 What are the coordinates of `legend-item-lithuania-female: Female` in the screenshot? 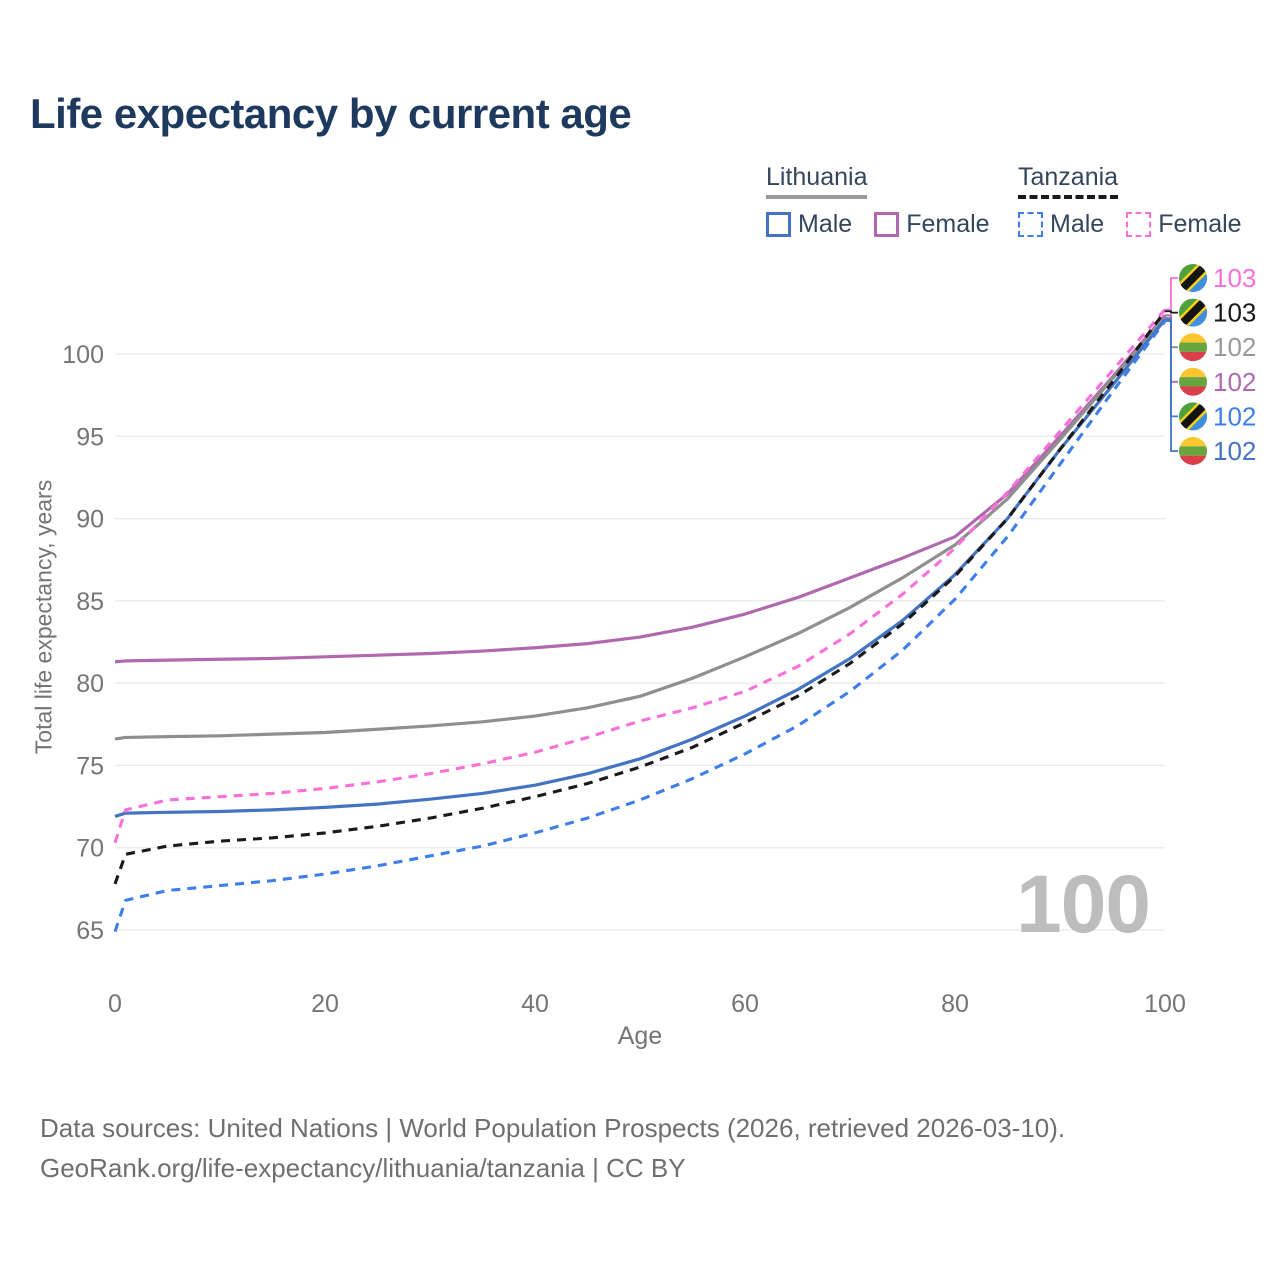 It's located at (932, 224).